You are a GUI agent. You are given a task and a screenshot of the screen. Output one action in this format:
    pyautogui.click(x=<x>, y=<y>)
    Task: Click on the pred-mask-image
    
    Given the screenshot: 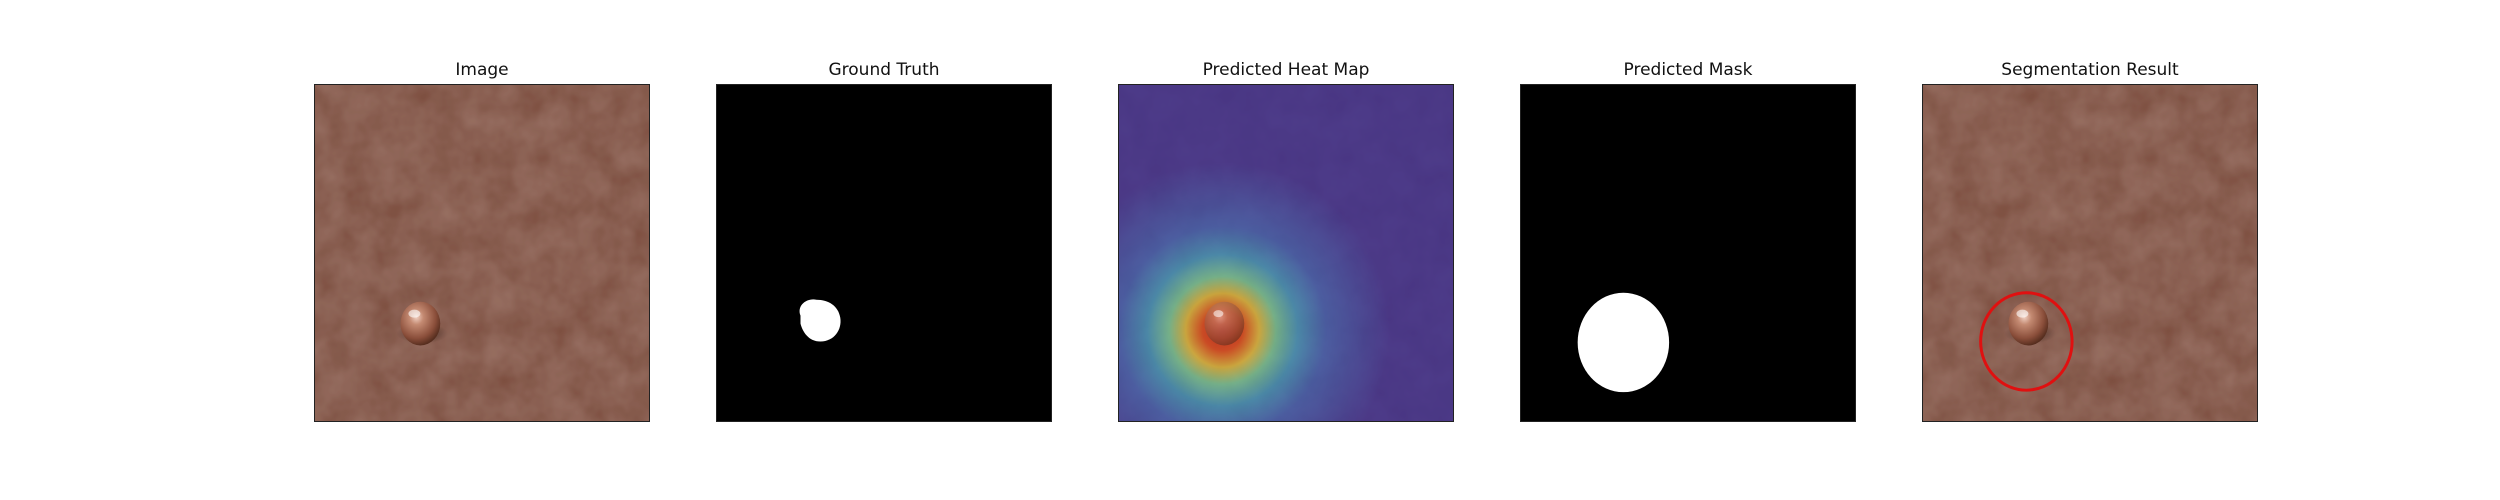 What is the action you would take?
    pyautogui.click(x=1688, y=253)
    